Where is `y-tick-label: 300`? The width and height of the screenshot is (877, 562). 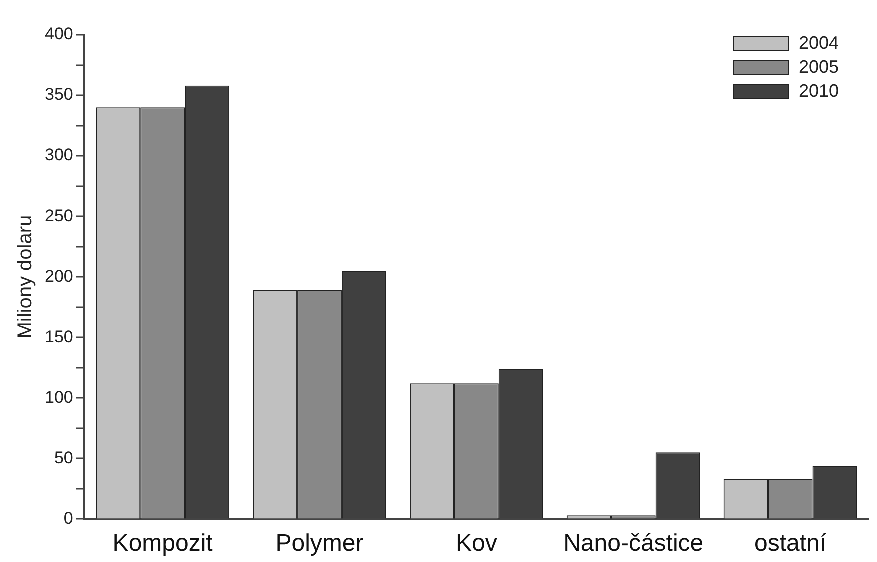
y-tick-label: 300 is located at coordinates (59, 155).